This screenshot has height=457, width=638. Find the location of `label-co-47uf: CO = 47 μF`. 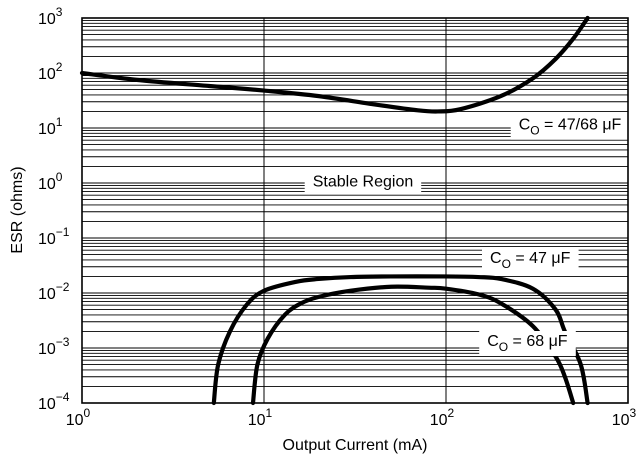

label-co-47uf: CO = 47 μF is located at coordinates (530, 261).